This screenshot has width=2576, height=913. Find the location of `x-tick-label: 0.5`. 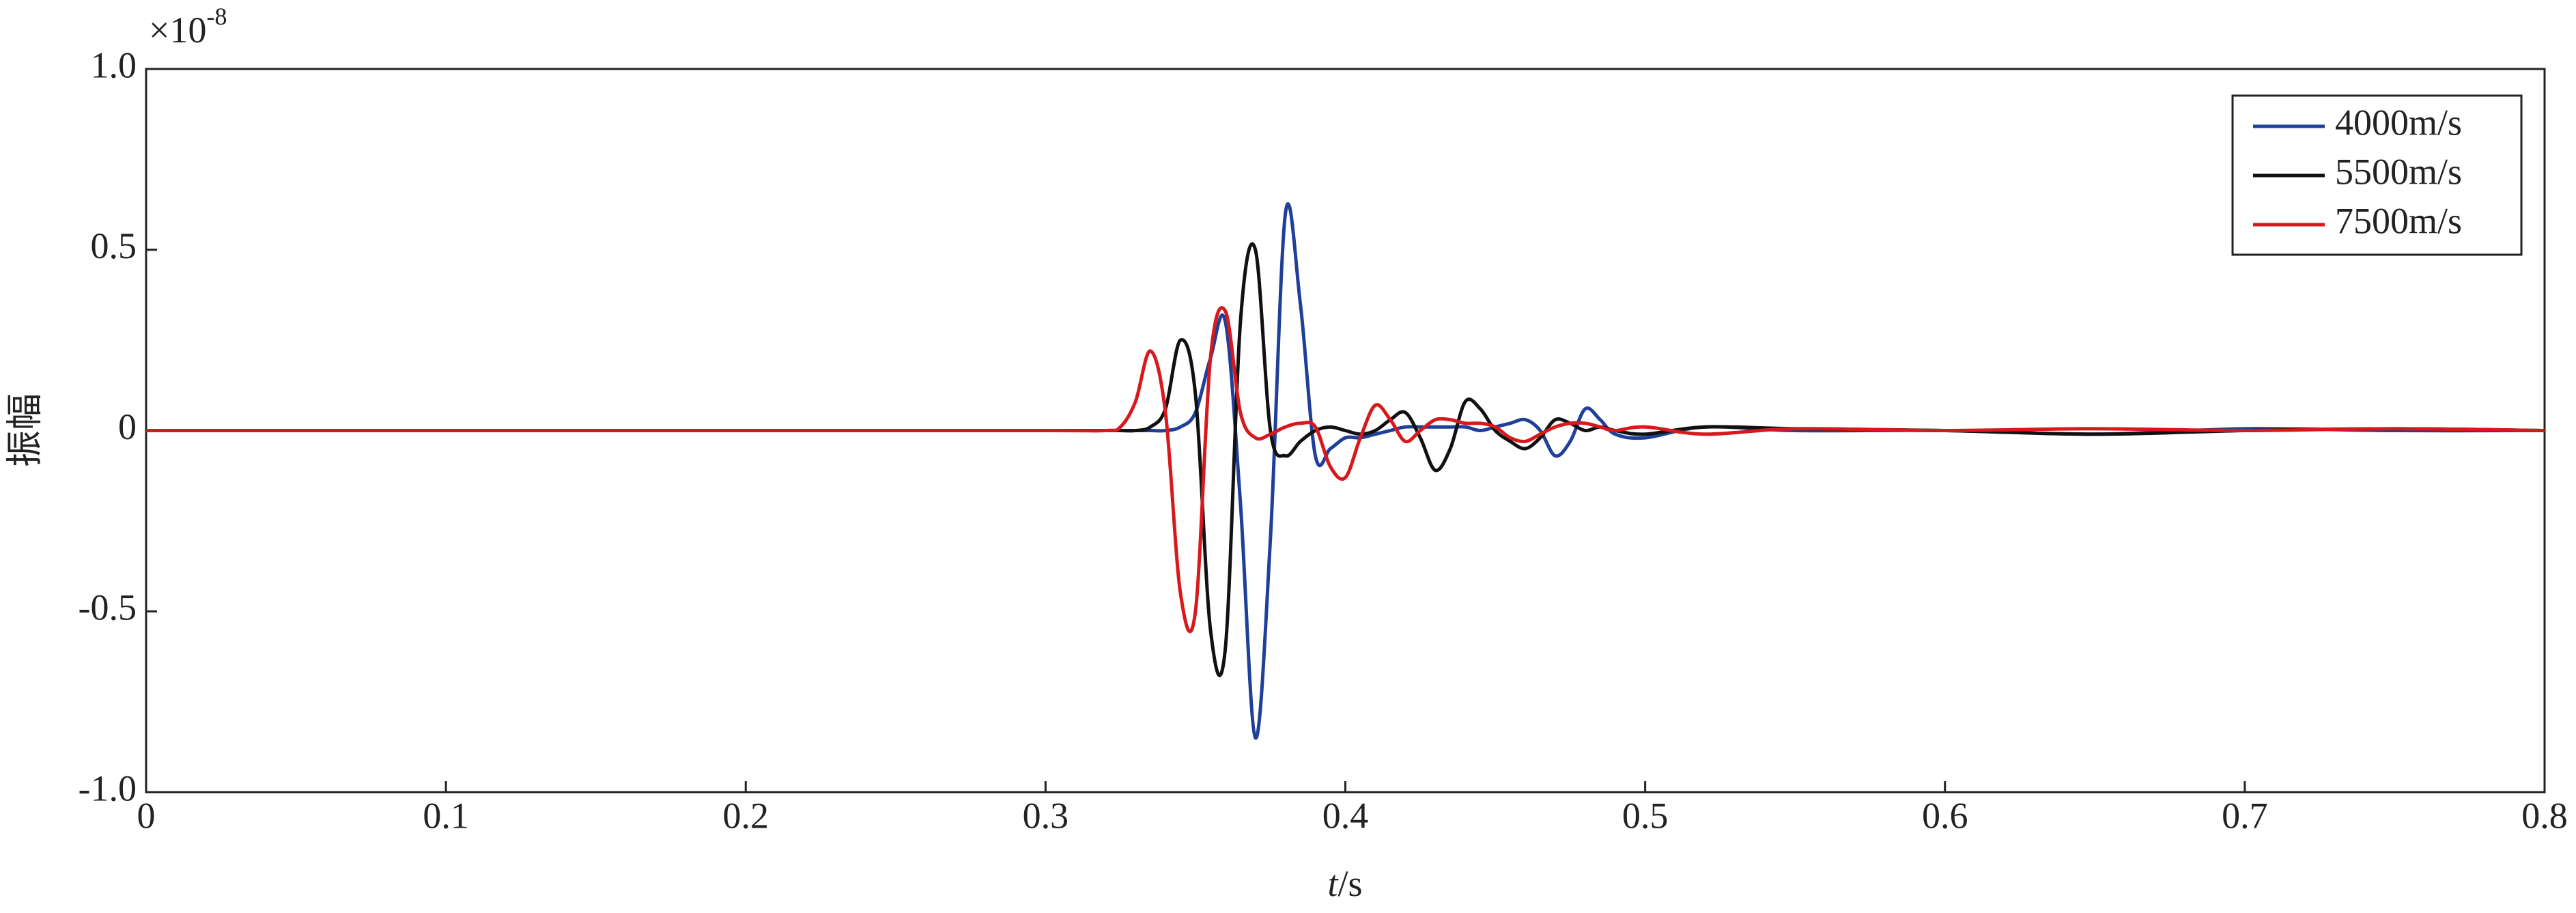

x-tick-label: 0.5 is located at coordinates (1645, 815).